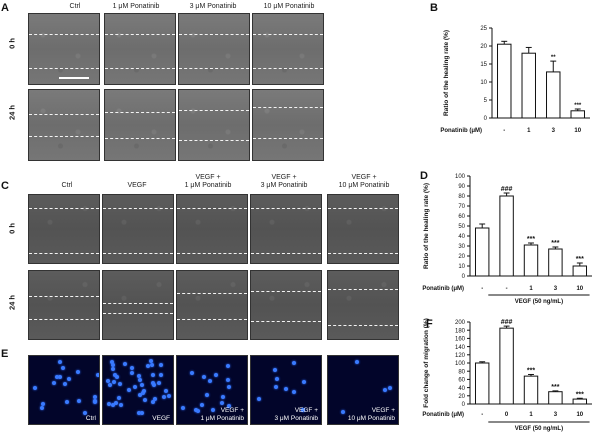 The height and width of the screenshot is (432, 600). Describe the element at coordinates (90, 418) in the screenshot. I see `panel-e-caption-ctrl: Ctrl` at that location.